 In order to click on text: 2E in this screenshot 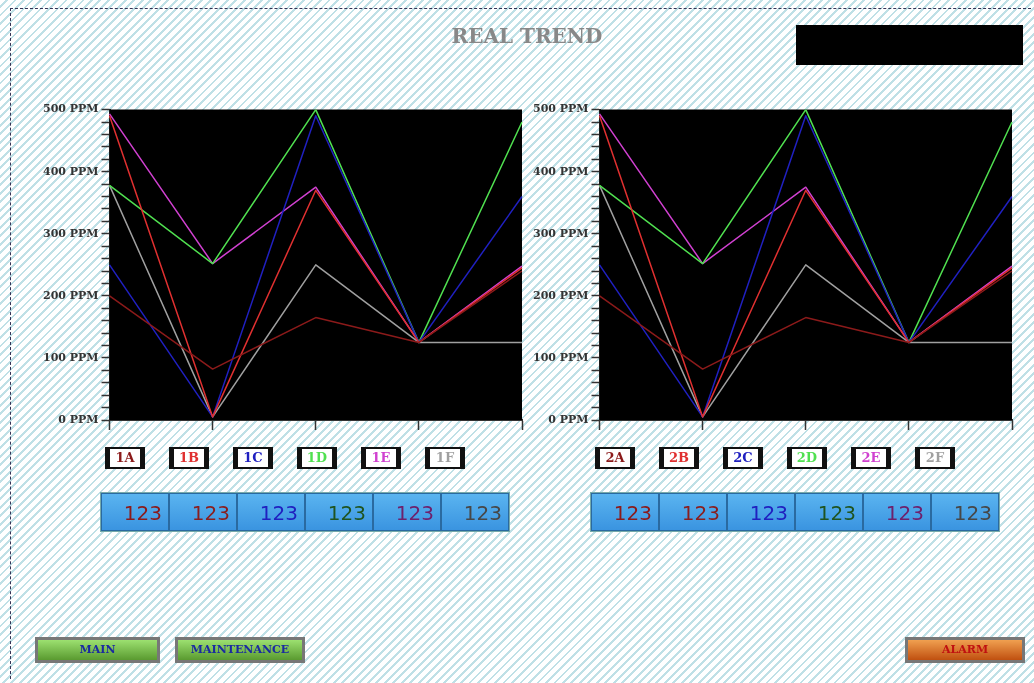, I will do `click(871, 458)`.